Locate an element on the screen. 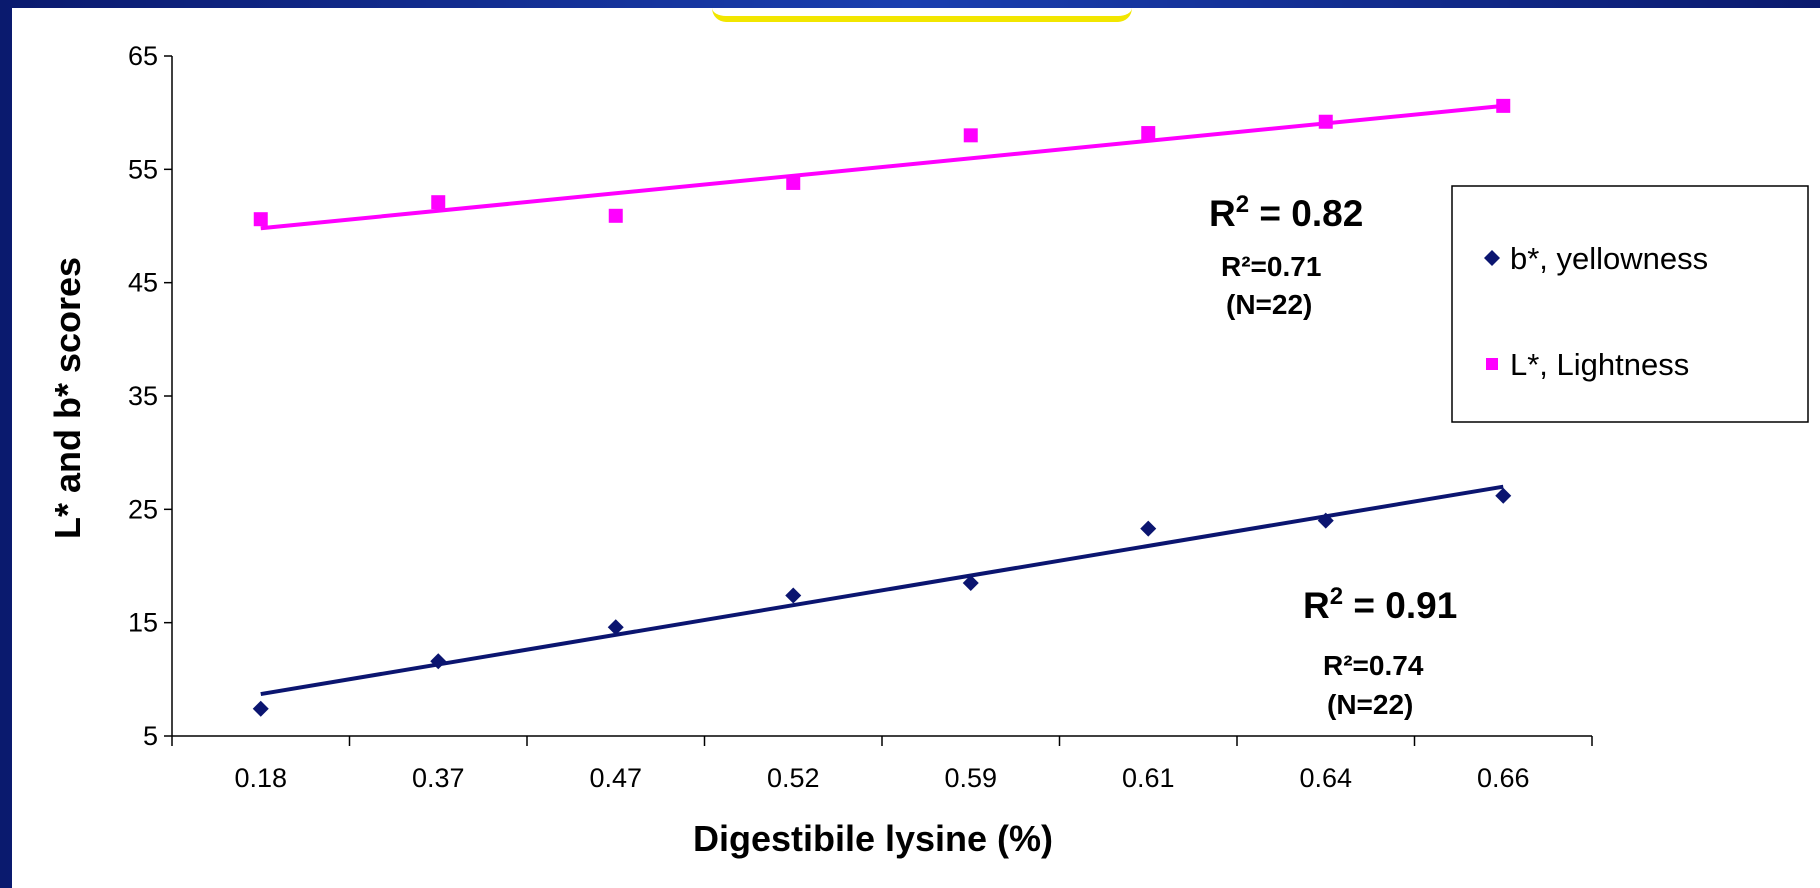  y-axis-title: L* and b* scores is located at coordinates (67, 398).